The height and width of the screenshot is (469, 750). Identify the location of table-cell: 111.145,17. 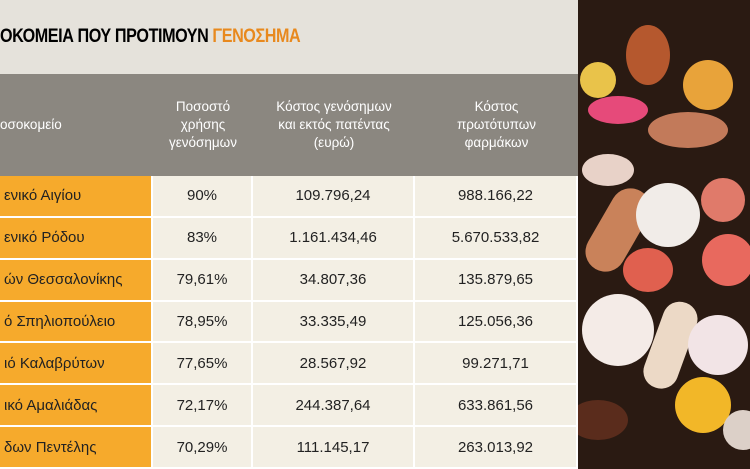
(334, 448).